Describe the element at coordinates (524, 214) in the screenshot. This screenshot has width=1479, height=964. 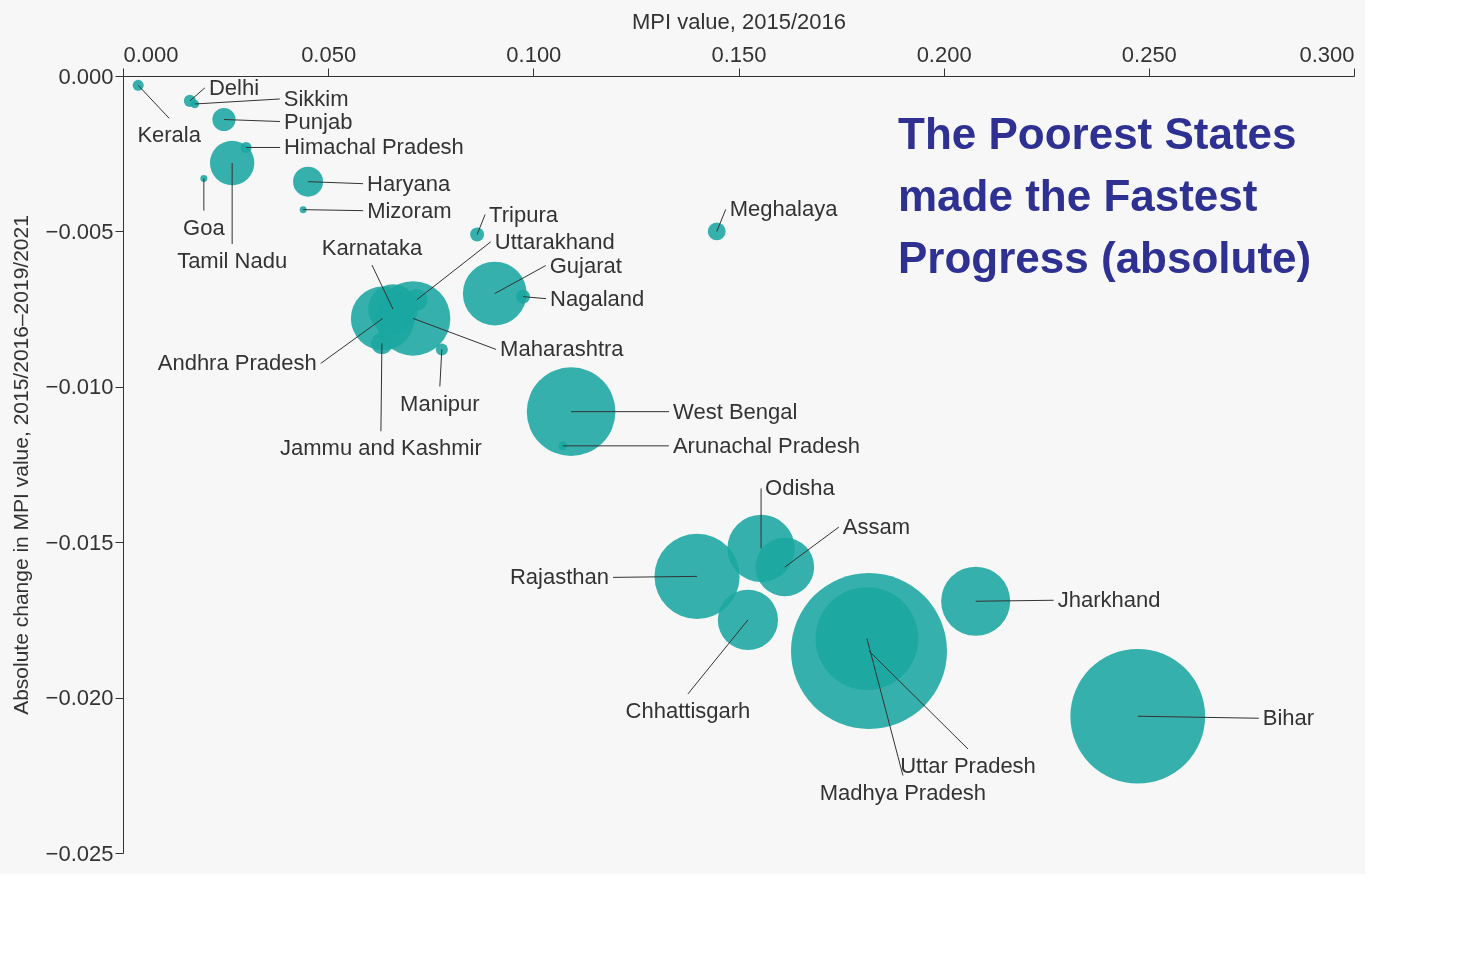
I see `annotation: Tripura` at that location.